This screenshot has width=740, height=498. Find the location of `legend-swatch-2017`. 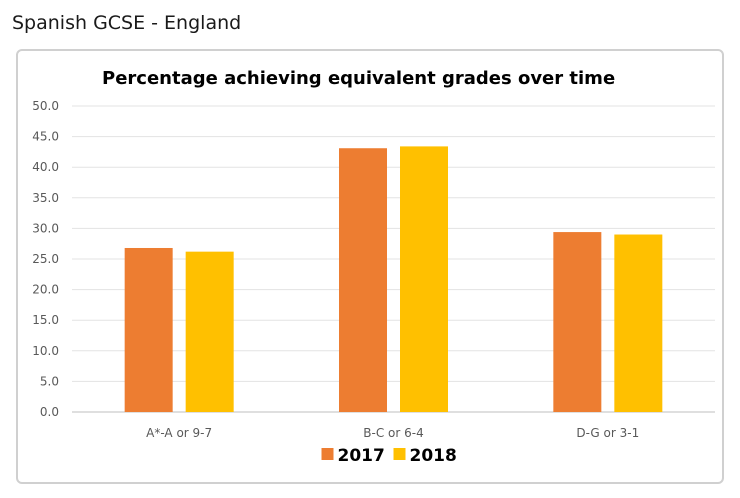

legend-swatch-2017 is located at coordinates (327, 454).